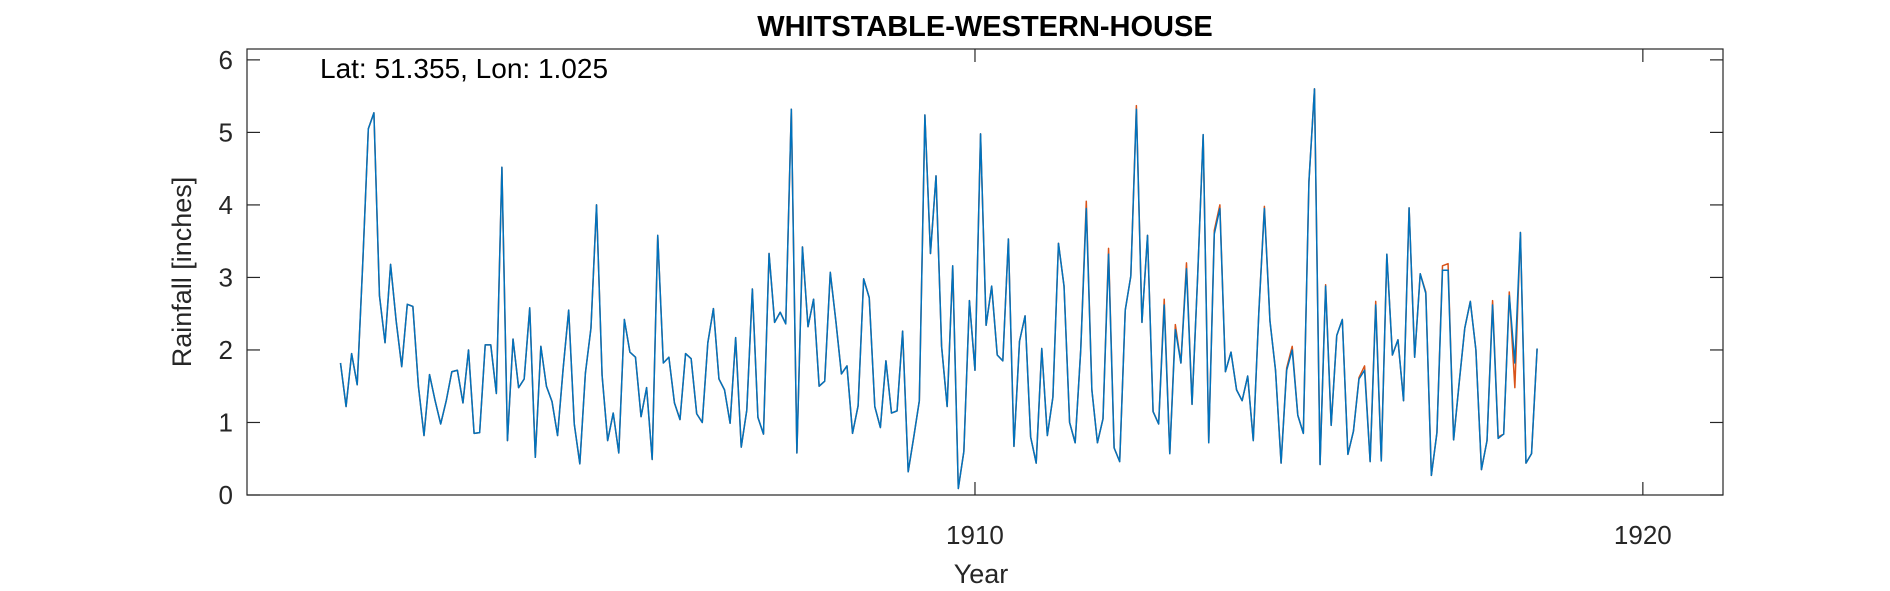  Describe the element at coordinates (182, 272) in the screenshot. I see `y-axis-label: Rainfall [inches]` at that location.